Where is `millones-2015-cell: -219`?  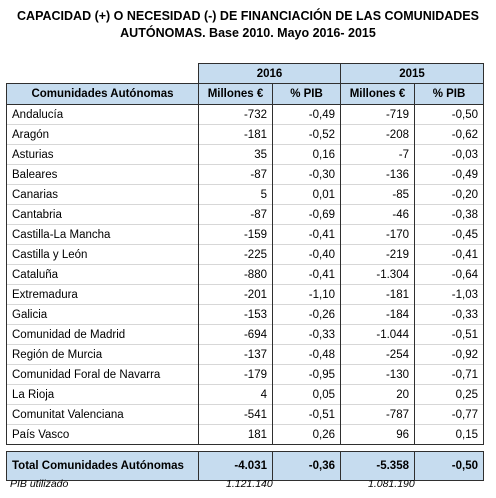 millones-2015-cell: -219 is located at coordinates (377, 254).